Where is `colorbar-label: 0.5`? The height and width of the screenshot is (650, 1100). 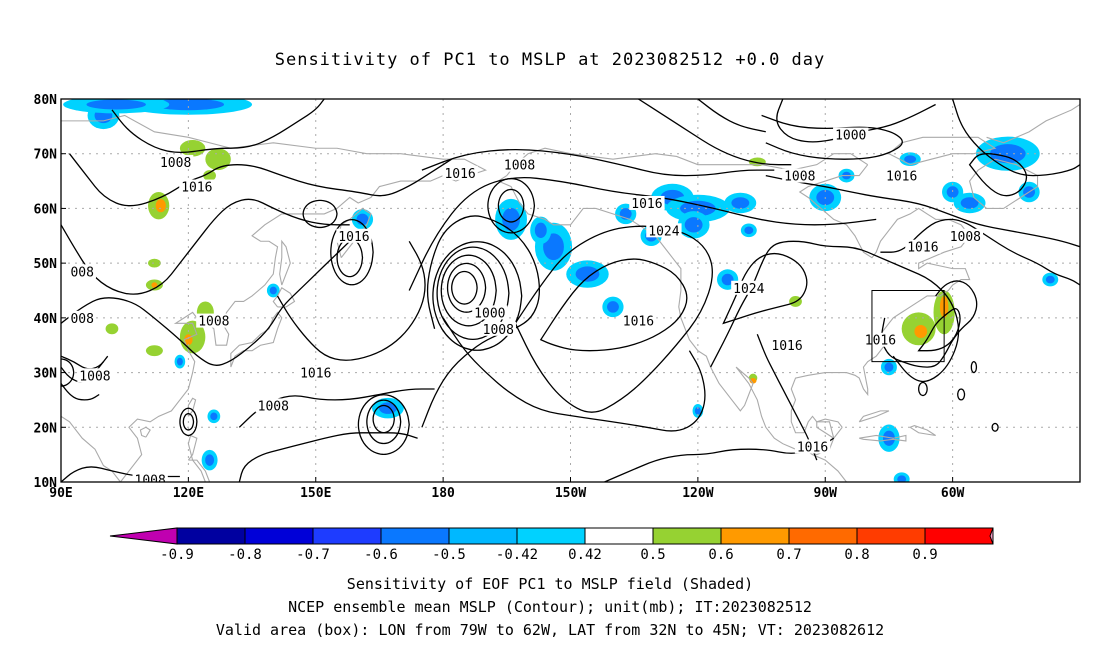 colorbar-label: 0.5 is located at coordinates (652, 555).